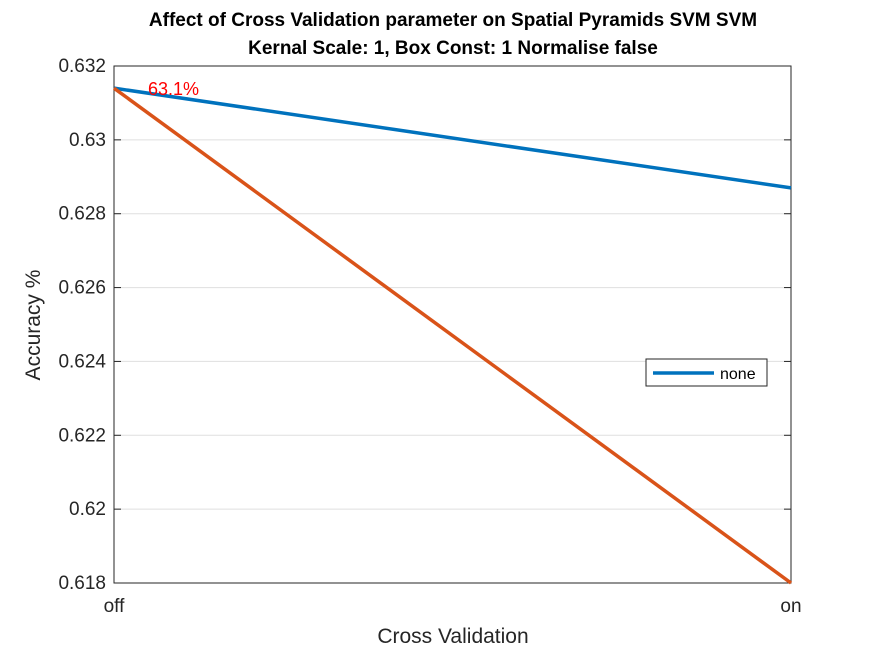  I want to click on y-tick-label: 0.624, so click(82, 361).